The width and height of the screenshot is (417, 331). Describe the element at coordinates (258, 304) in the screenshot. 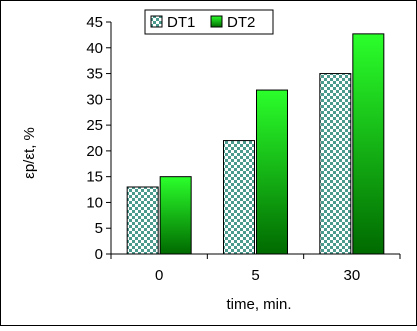

I see `x-axis-label: time, min.` at that location.